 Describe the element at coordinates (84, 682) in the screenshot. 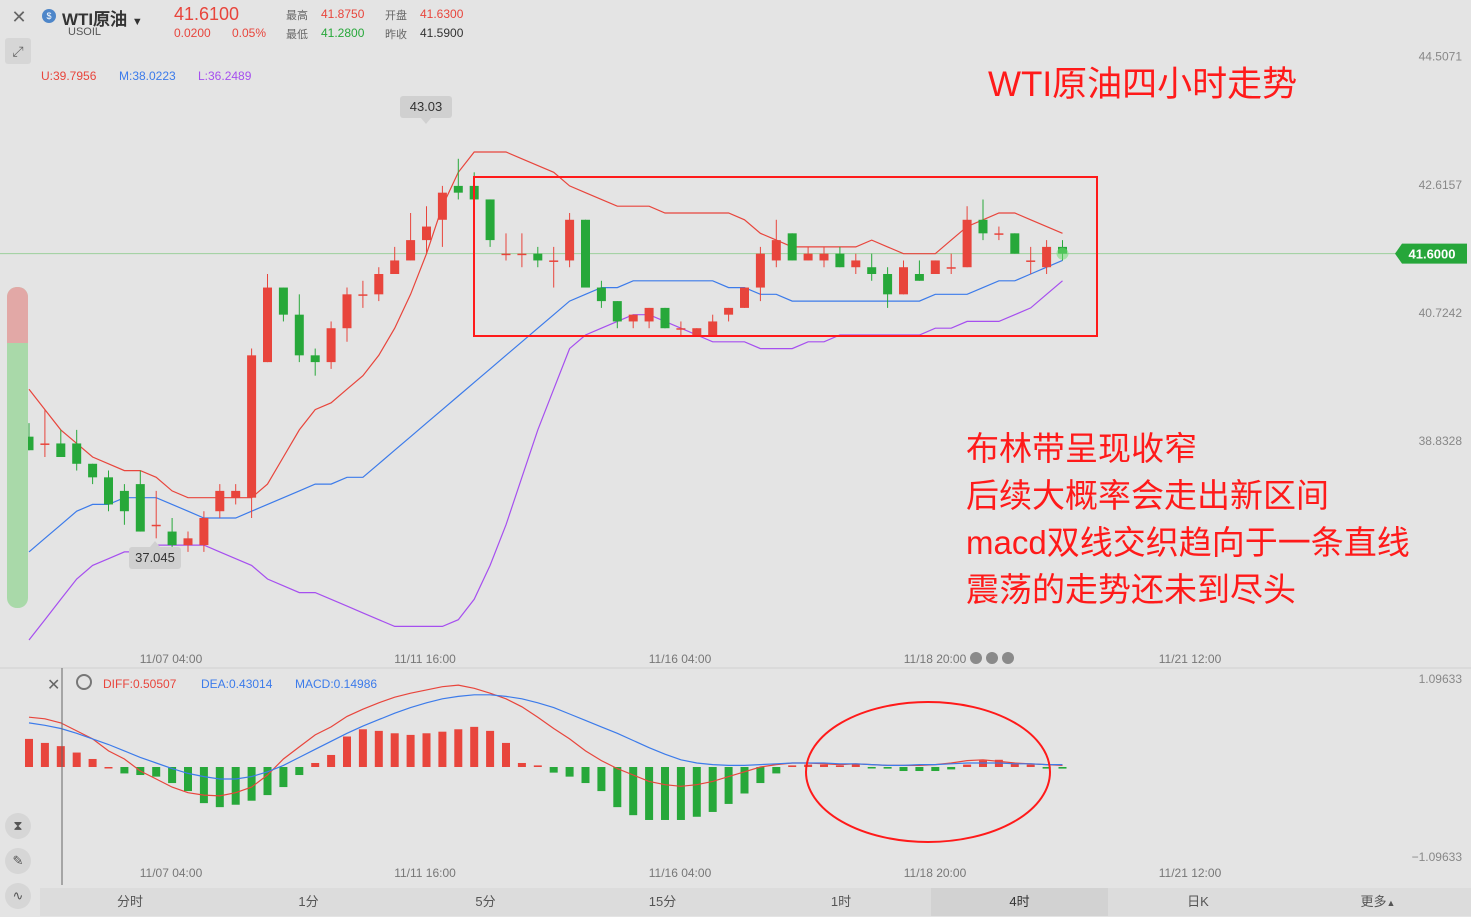

I see `indicator-settings-icon` at that location.